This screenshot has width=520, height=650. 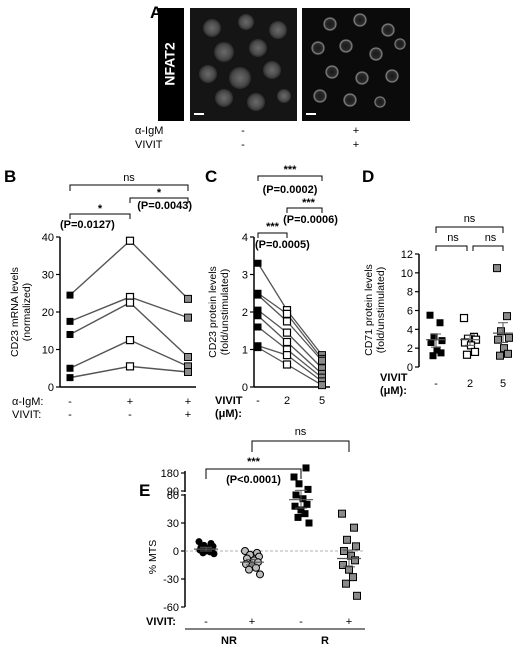 I want to click on p-value-label: (P=0.0005), so click(x=282, y=245).